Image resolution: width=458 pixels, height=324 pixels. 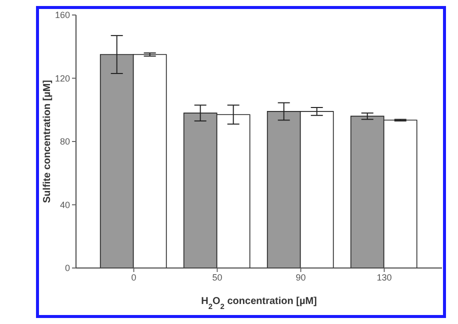 I want to click on y-axis-title: Sulfite concentration [µM], so click(x=47, y=141).